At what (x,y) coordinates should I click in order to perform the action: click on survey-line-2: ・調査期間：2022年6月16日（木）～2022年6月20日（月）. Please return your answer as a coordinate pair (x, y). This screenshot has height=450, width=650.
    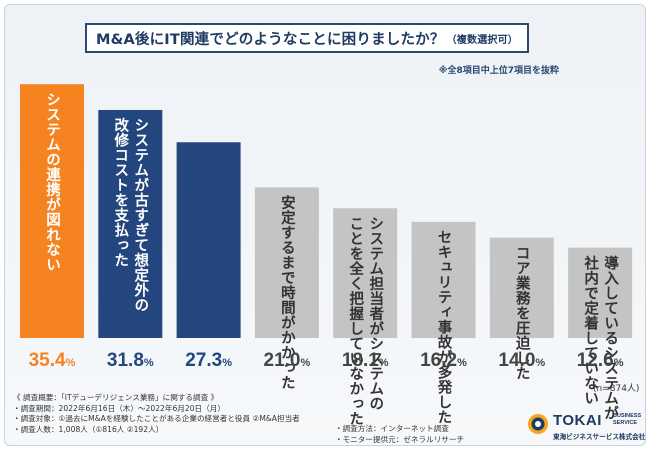
    Looking at the image, I should click on (119, 408).